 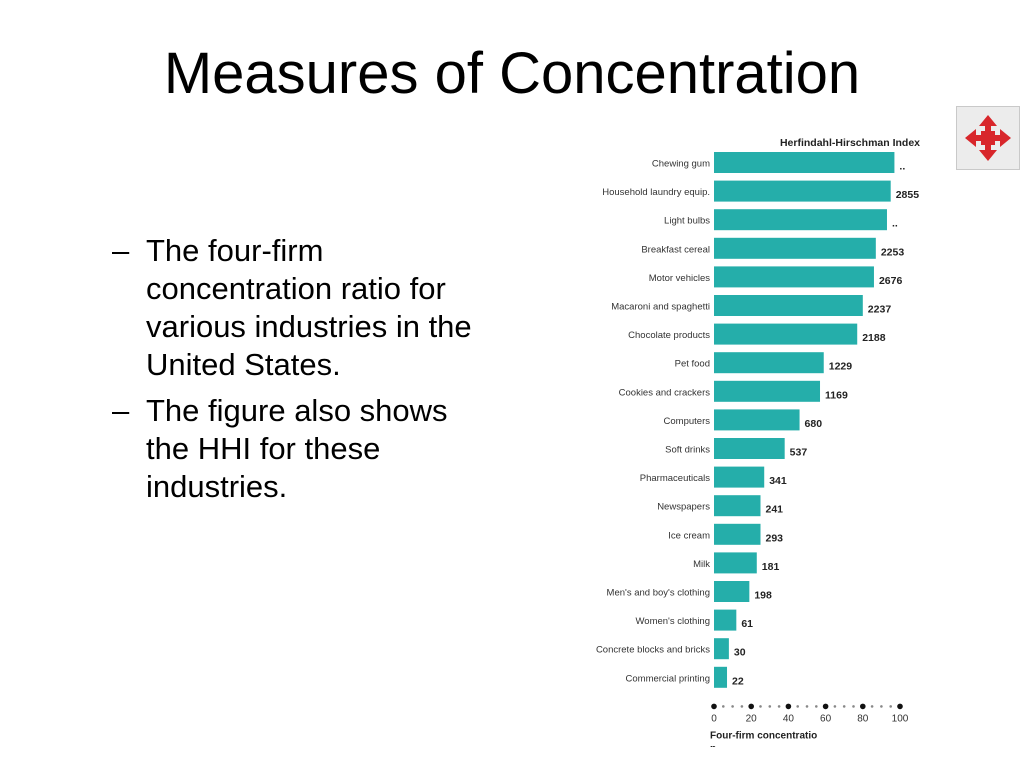 I want to click on hhi-label: 30, so click(x=740, y=653).